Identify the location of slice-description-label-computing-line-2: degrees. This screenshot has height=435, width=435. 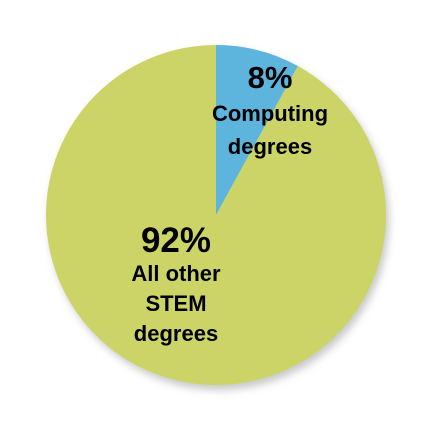
(270, 146).